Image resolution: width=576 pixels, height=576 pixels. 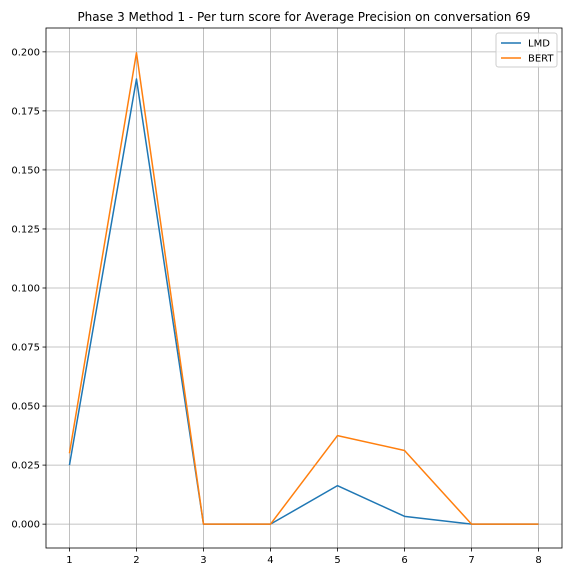 What do you see at coordinates (25, 407) in the screenshot?
I see `y-tick-label: 0.050` at bounding box center [25, 407].